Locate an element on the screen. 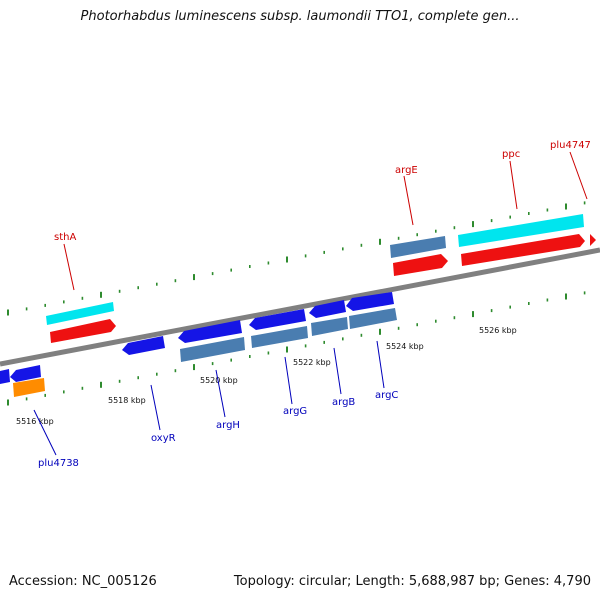 The width and height of the screenshot is (600, 600). gene-label-plu4747: plu4747 is located at coordinates (570, 145).